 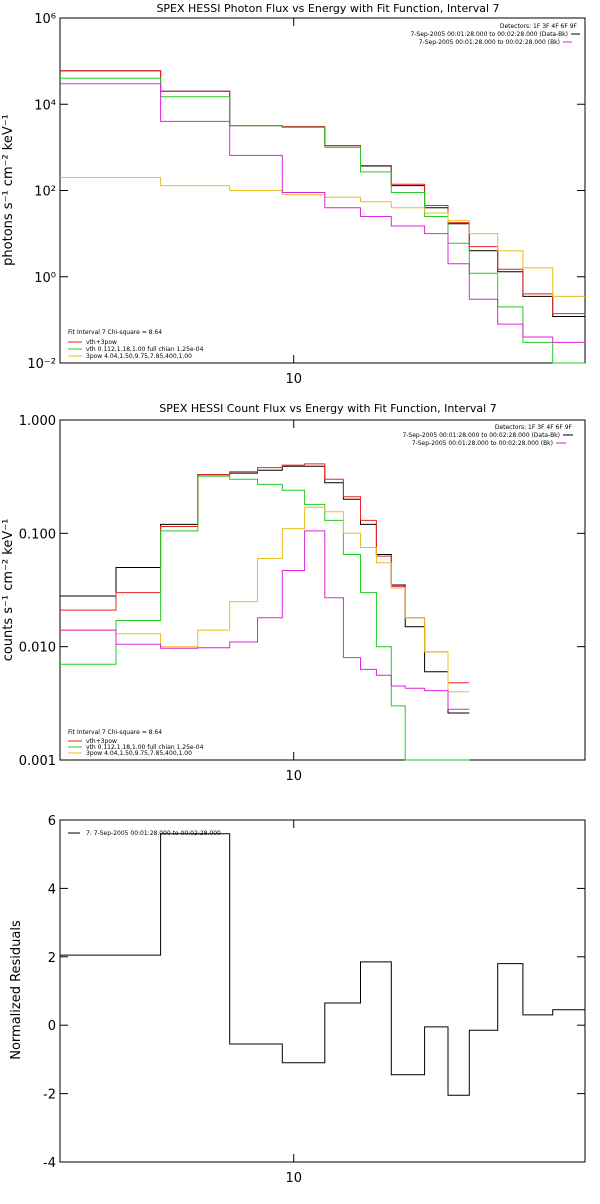 What do you see at coordinates (139, 356) in the screenshot?
I see `panel1-legend-entry-2: 3pow 4.04,1.50,9.75,7.85,400,1.00` at bounding box center [139, 356].